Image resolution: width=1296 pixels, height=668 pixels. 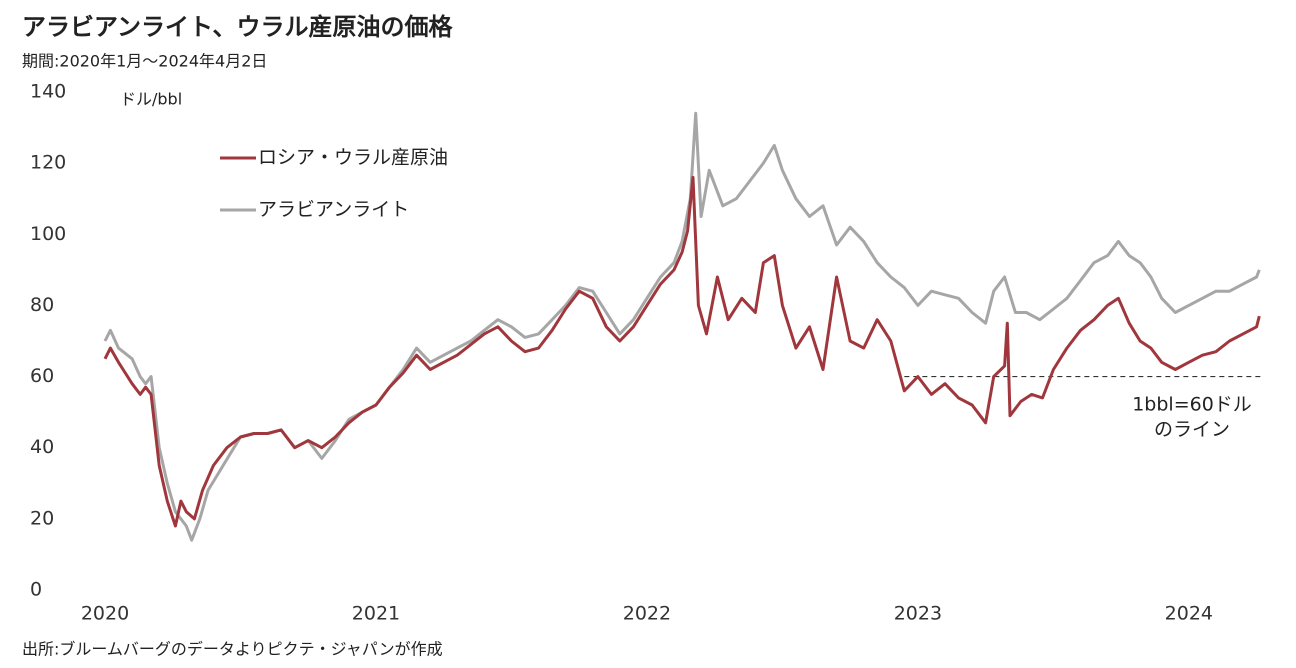 What do you see at coordinates (48, 234) in the screenshot?
I see `y-tick-label: 100` at bounding box center [48, 234].